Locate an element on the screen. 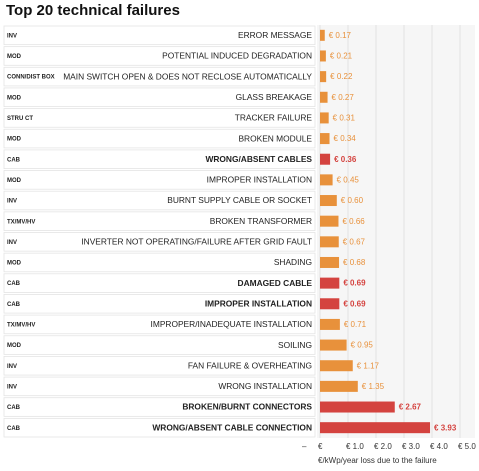 The image size is (479, 471). x-tick-label: € 3.0 is located at coordinates (411, 446).